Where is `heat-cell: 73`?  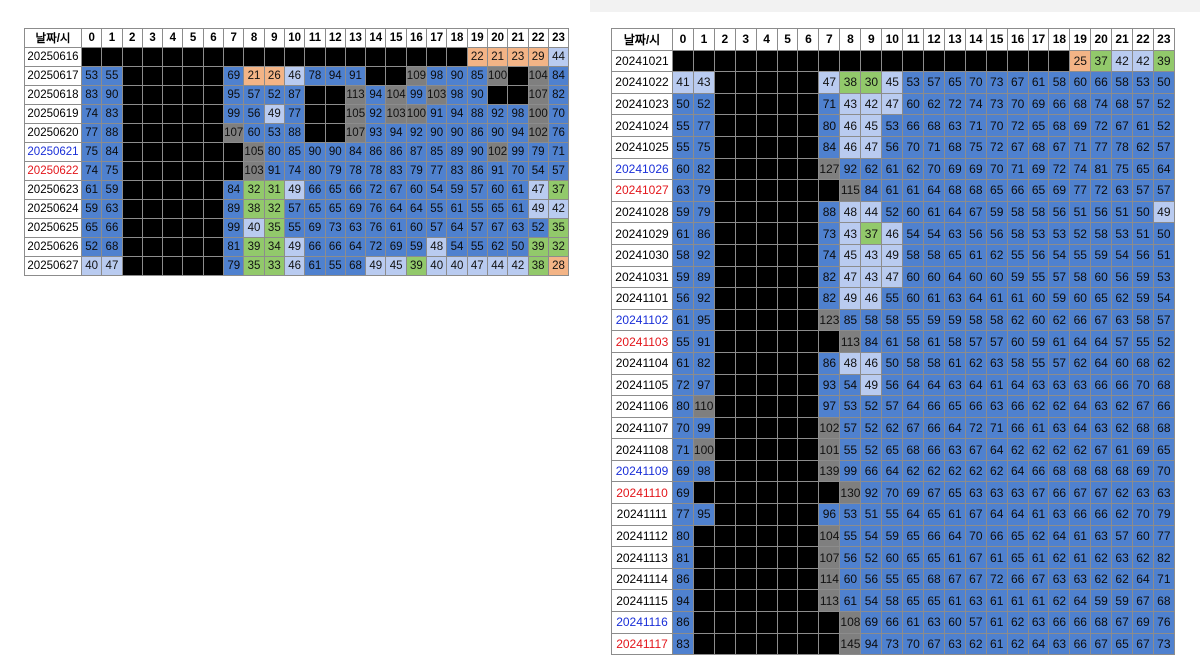 heat-cell: 73 is located at coordinates (1163, 643).